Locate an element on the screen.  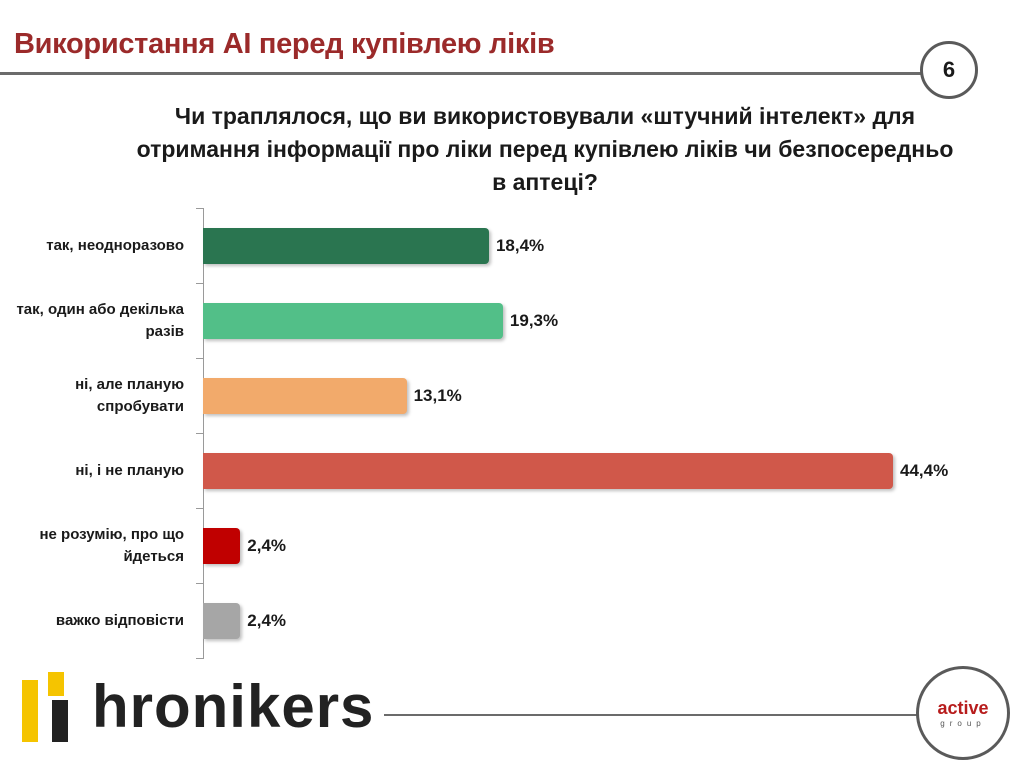
hronikers-logo-mark-icon is located at coordinates (45, 707).